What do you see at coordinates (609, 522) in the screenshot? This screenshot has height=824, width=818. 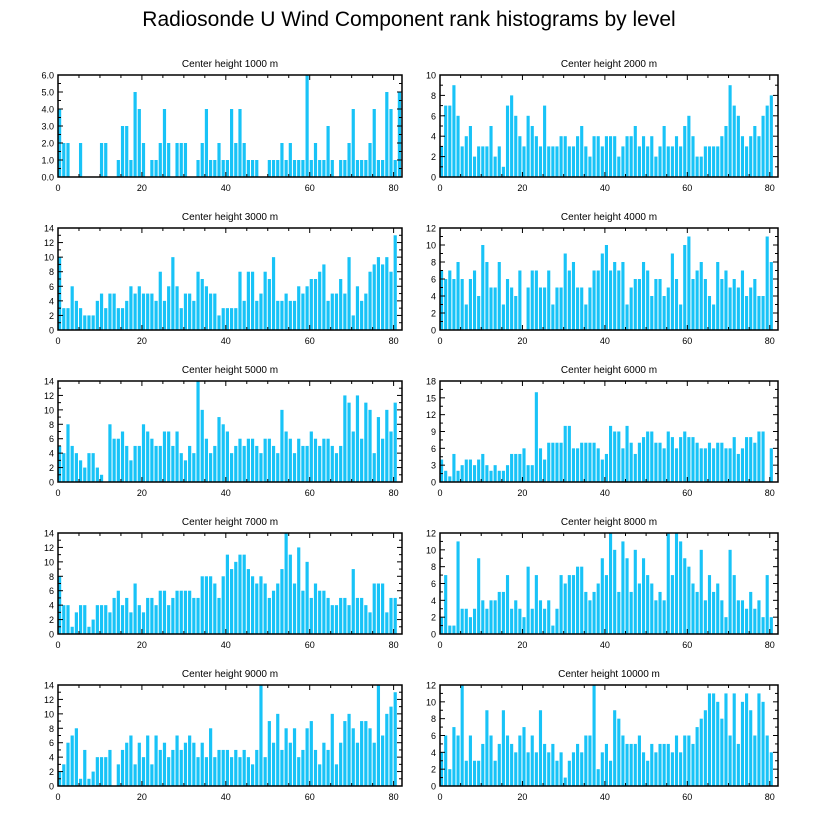 I see `panel-8-title: Center height 8000 m` at bounding box center [609, 522].